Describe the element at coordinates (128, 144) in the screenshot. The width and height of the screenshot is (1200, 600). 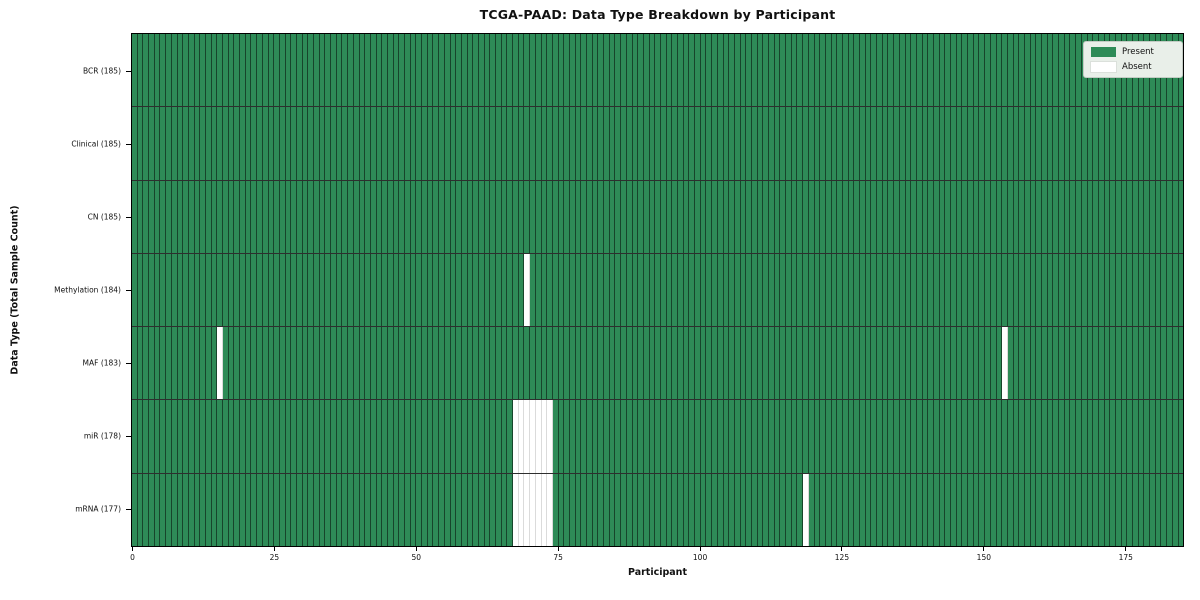
I see `y-tick-mark` at that location.